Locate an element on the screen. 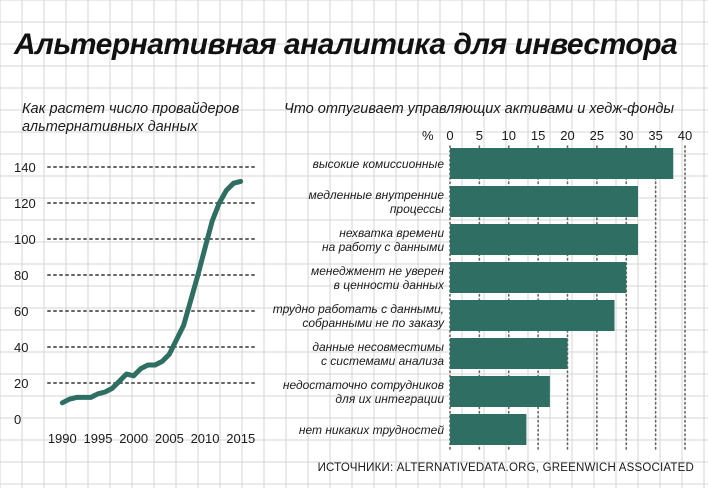  x-tick-label: 40 is located at coordinates (685, 135).